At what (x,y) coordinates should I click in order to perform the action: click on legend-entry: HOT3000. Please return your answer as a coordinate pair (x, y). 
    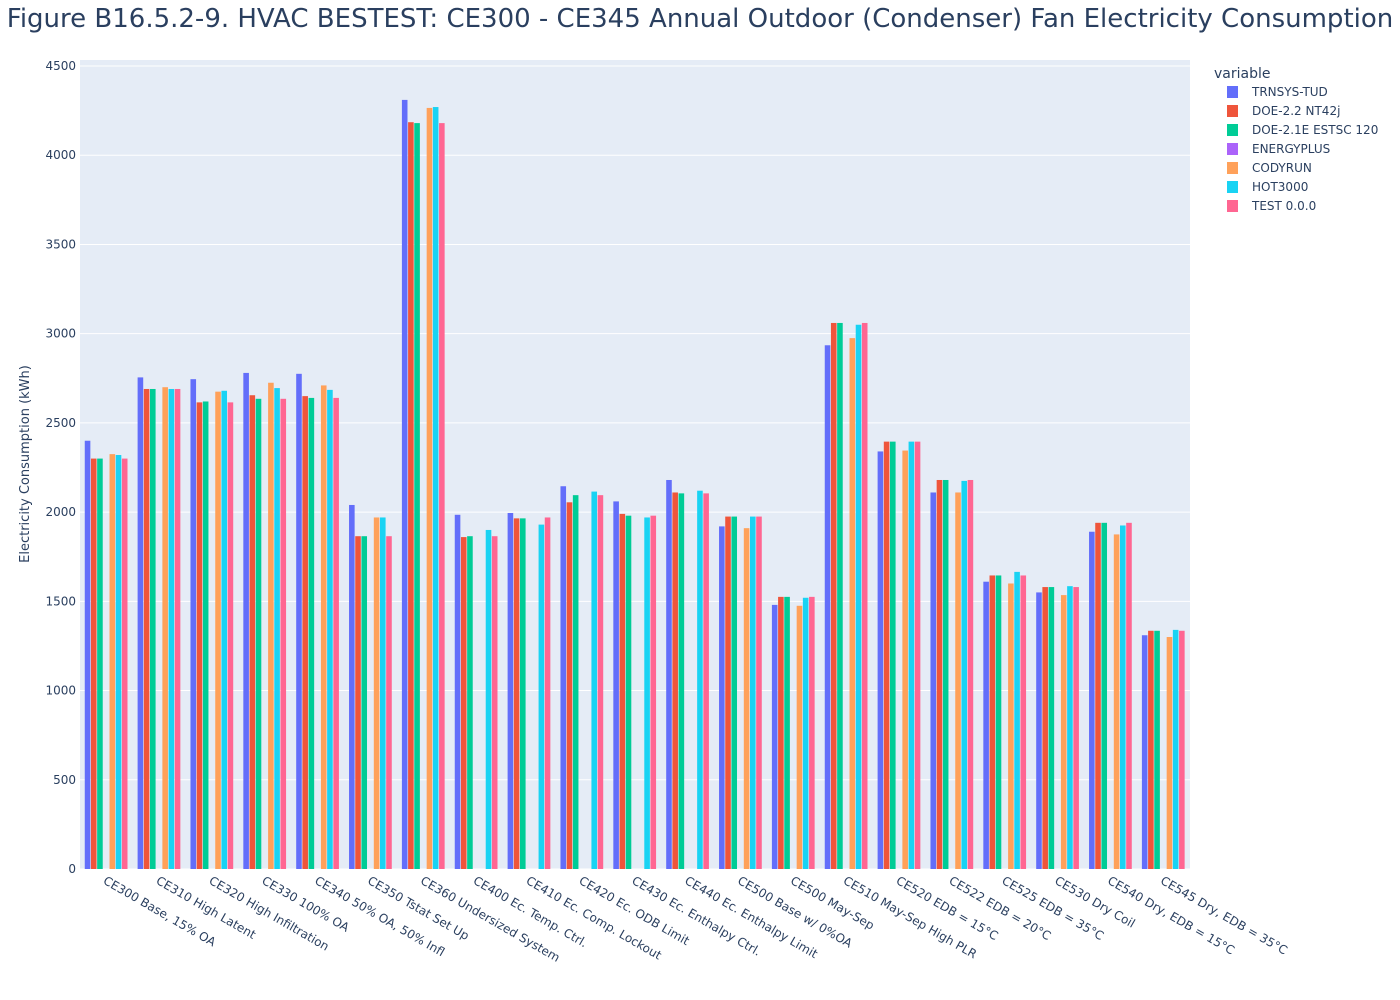
    Looking at the image, I should click on (1280, 187).